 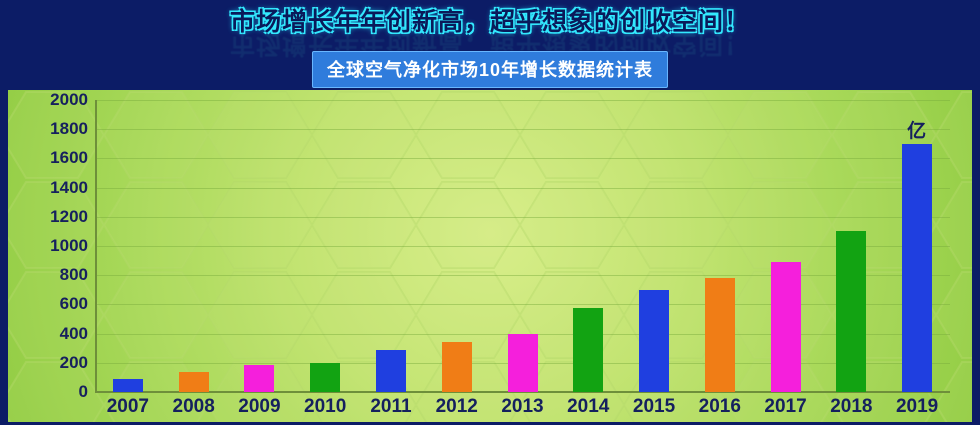 I want to click on x-tick-label: 2010, so click(x=325, y=406).